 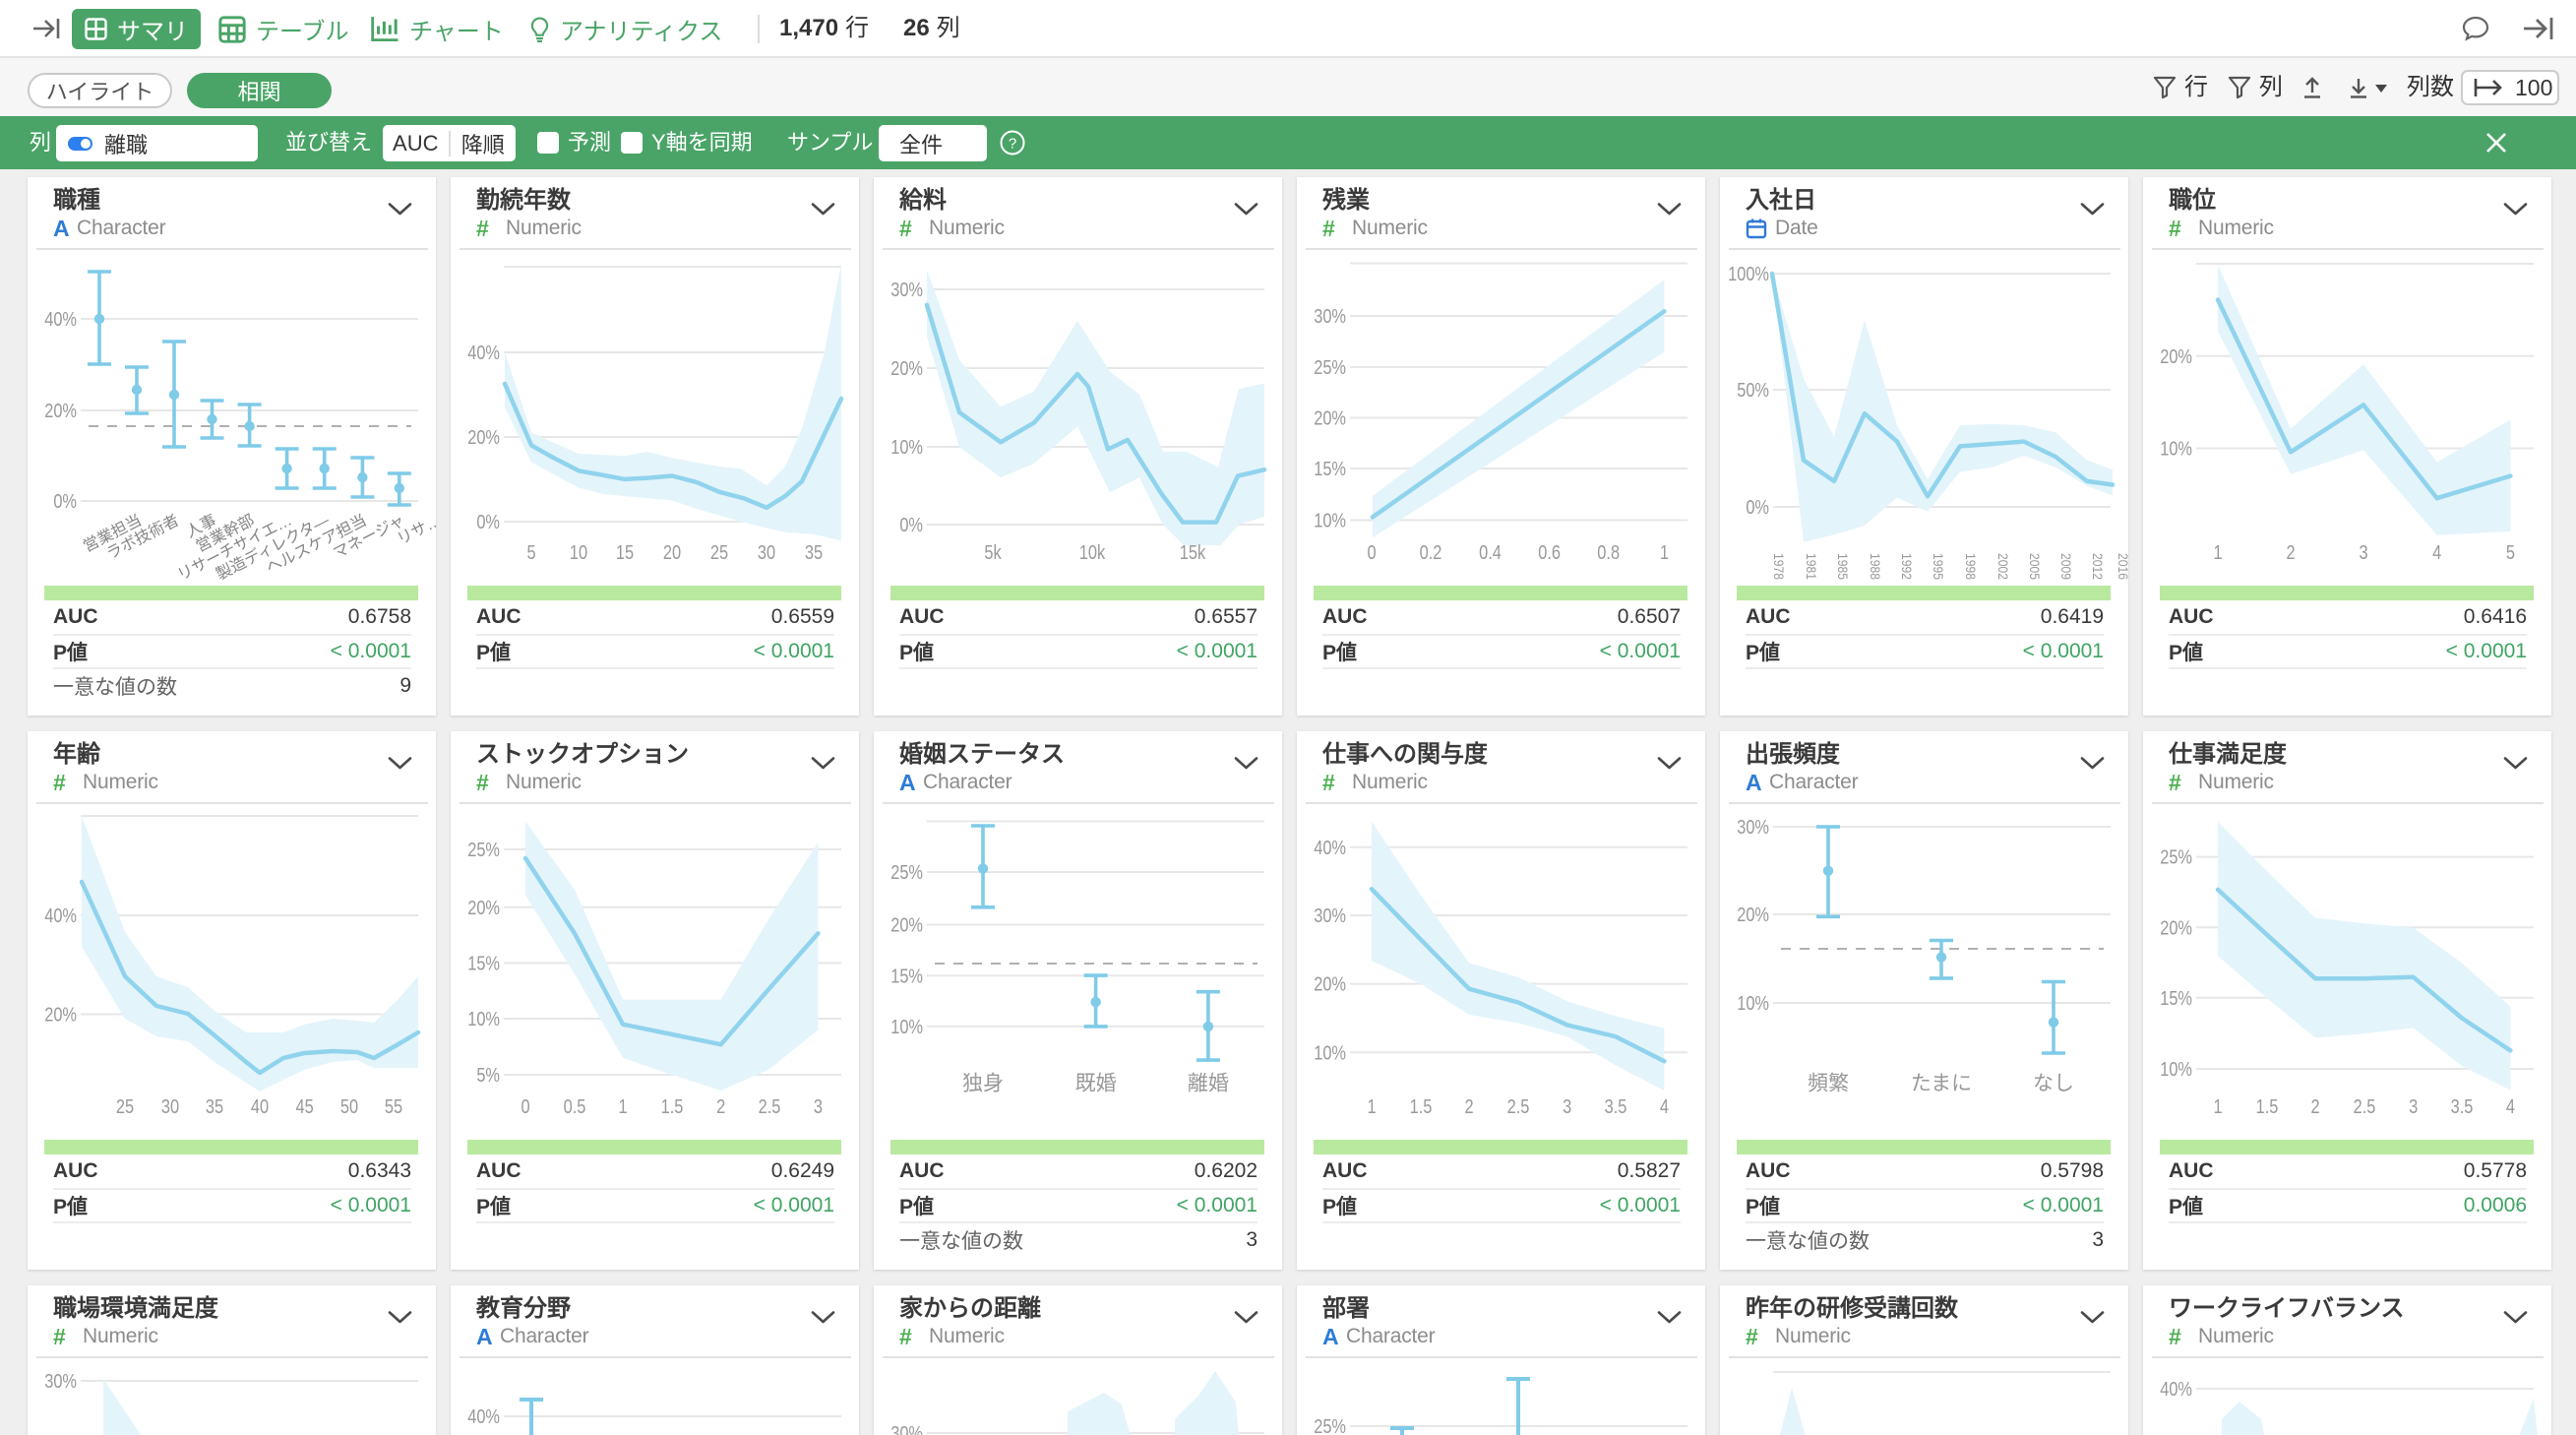 What do you see at coordinates (2053, 1084) in the screenshot?
I see `svg-text: なし` at bounding box center [2053, 1084].